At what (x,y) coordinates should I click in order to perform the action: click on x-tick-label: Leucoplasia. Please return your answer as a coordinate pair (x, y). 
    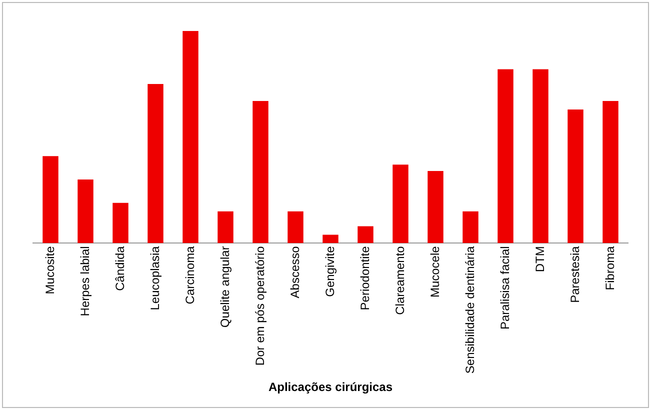
    Looking at the image, I should click on (155, 278).